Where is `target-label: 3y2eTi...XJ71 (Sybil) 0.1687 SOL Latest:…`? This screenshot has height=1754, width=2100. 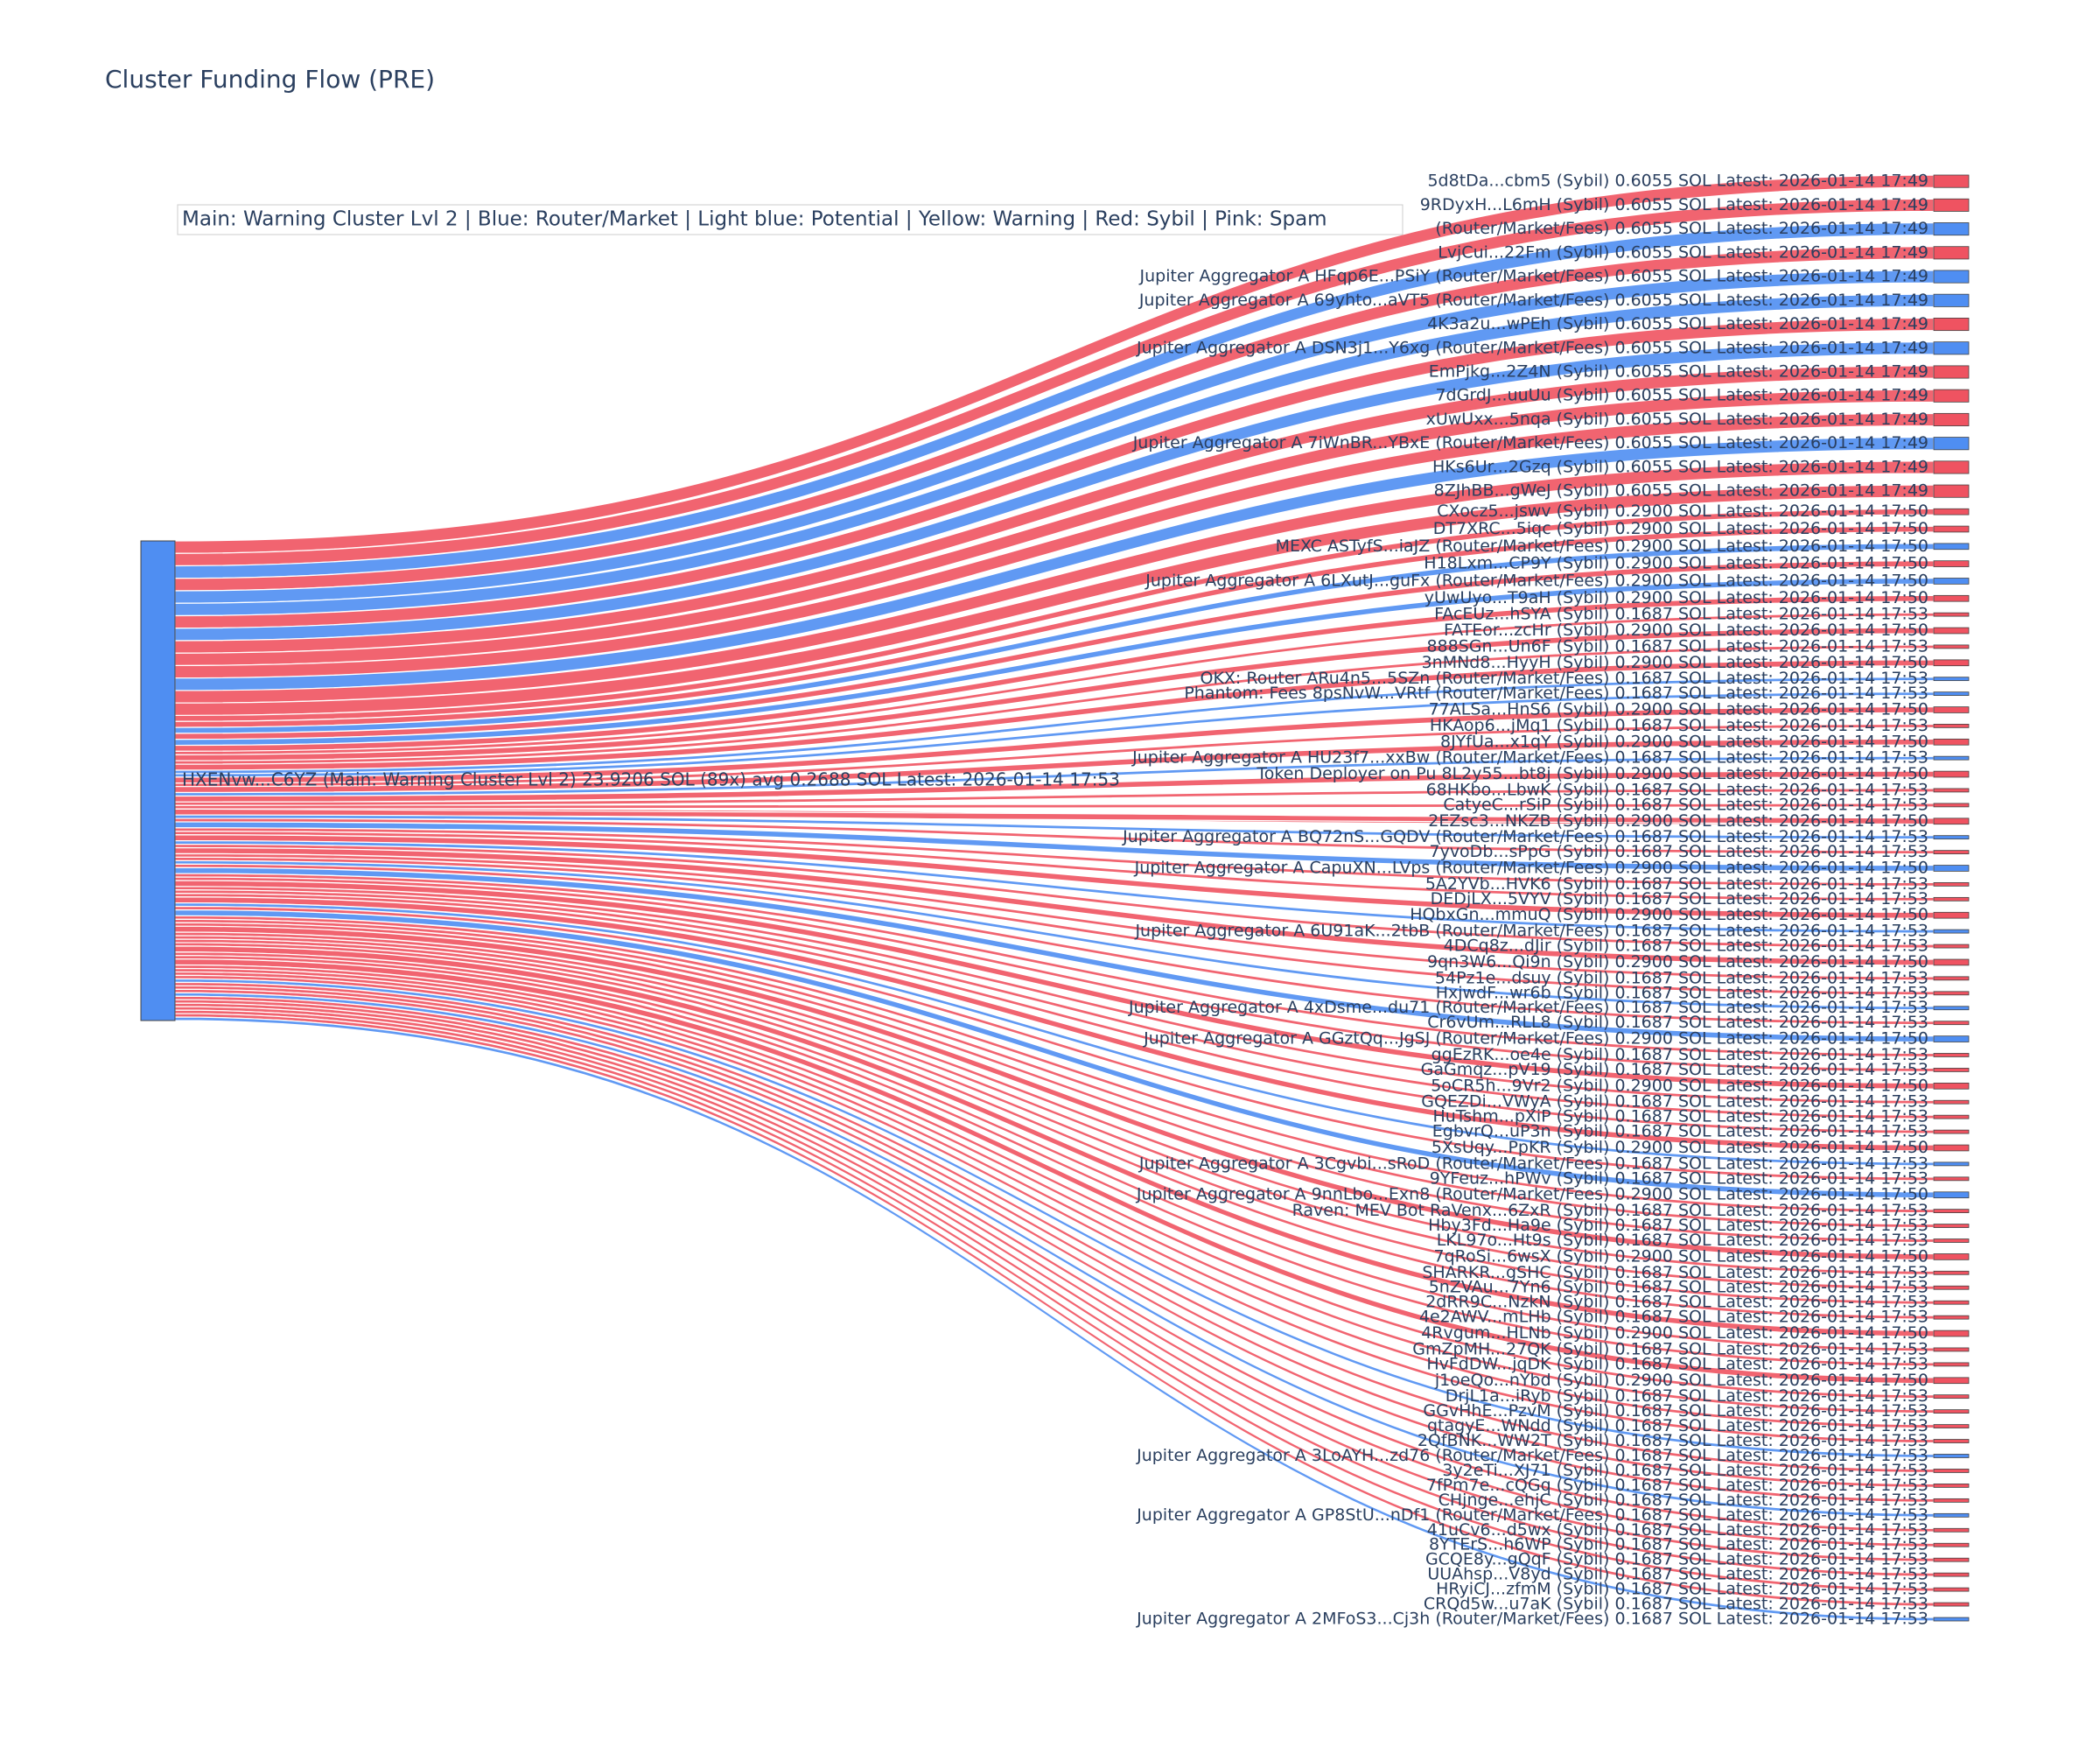 target-label: 3y2eTi...XJ71 (Sybil) 0.1687 SOL Latest:… is located at coordinates (1685, 1470).